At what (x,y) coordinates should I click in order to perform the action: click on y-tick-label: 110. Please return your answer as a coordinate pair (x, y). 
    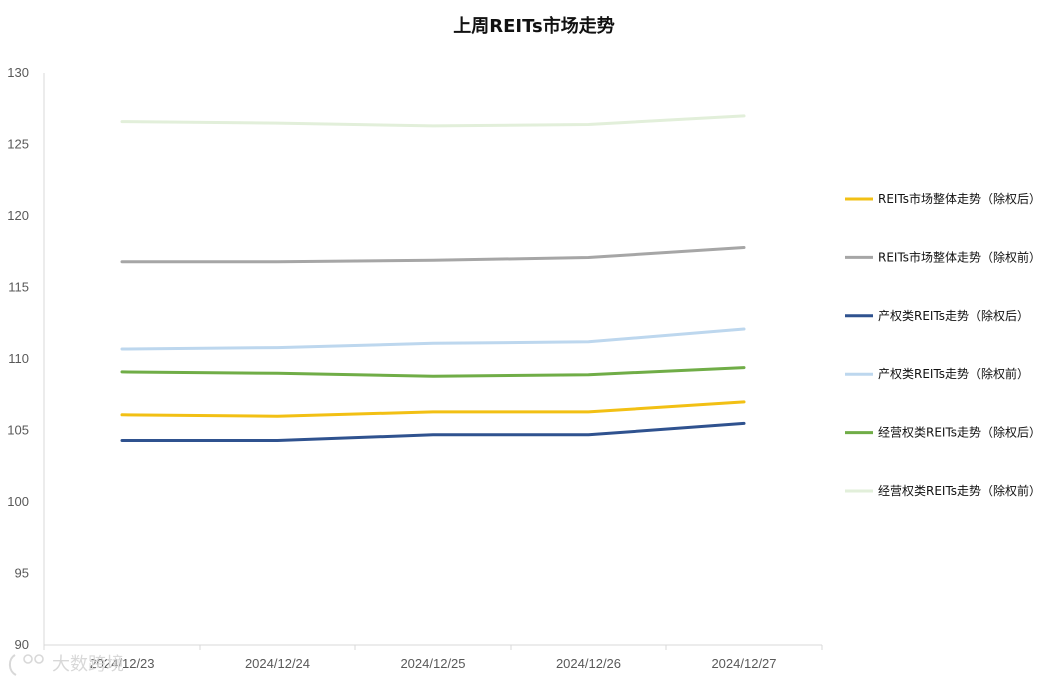
    Looking at the image, I should click on (18, 358).